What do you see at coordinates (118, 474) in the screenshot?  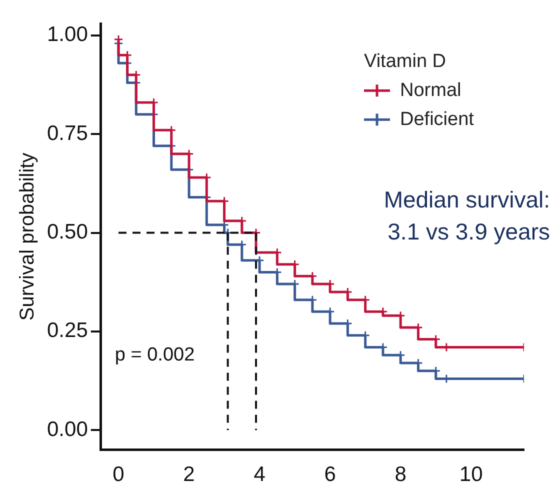 I see `x-tick-label: 0` at bounding box center [118, 474].